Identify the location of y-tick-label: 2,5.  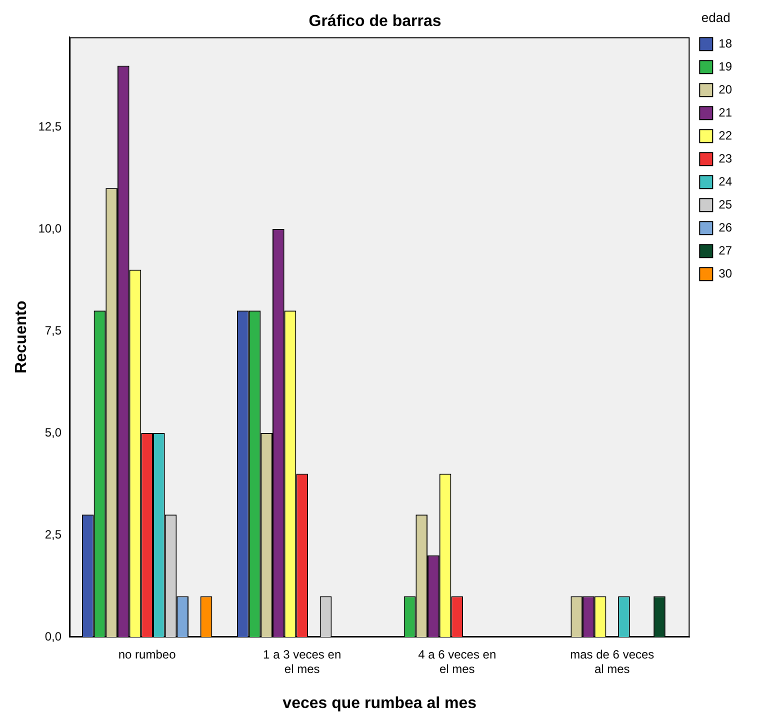
(53, 534).